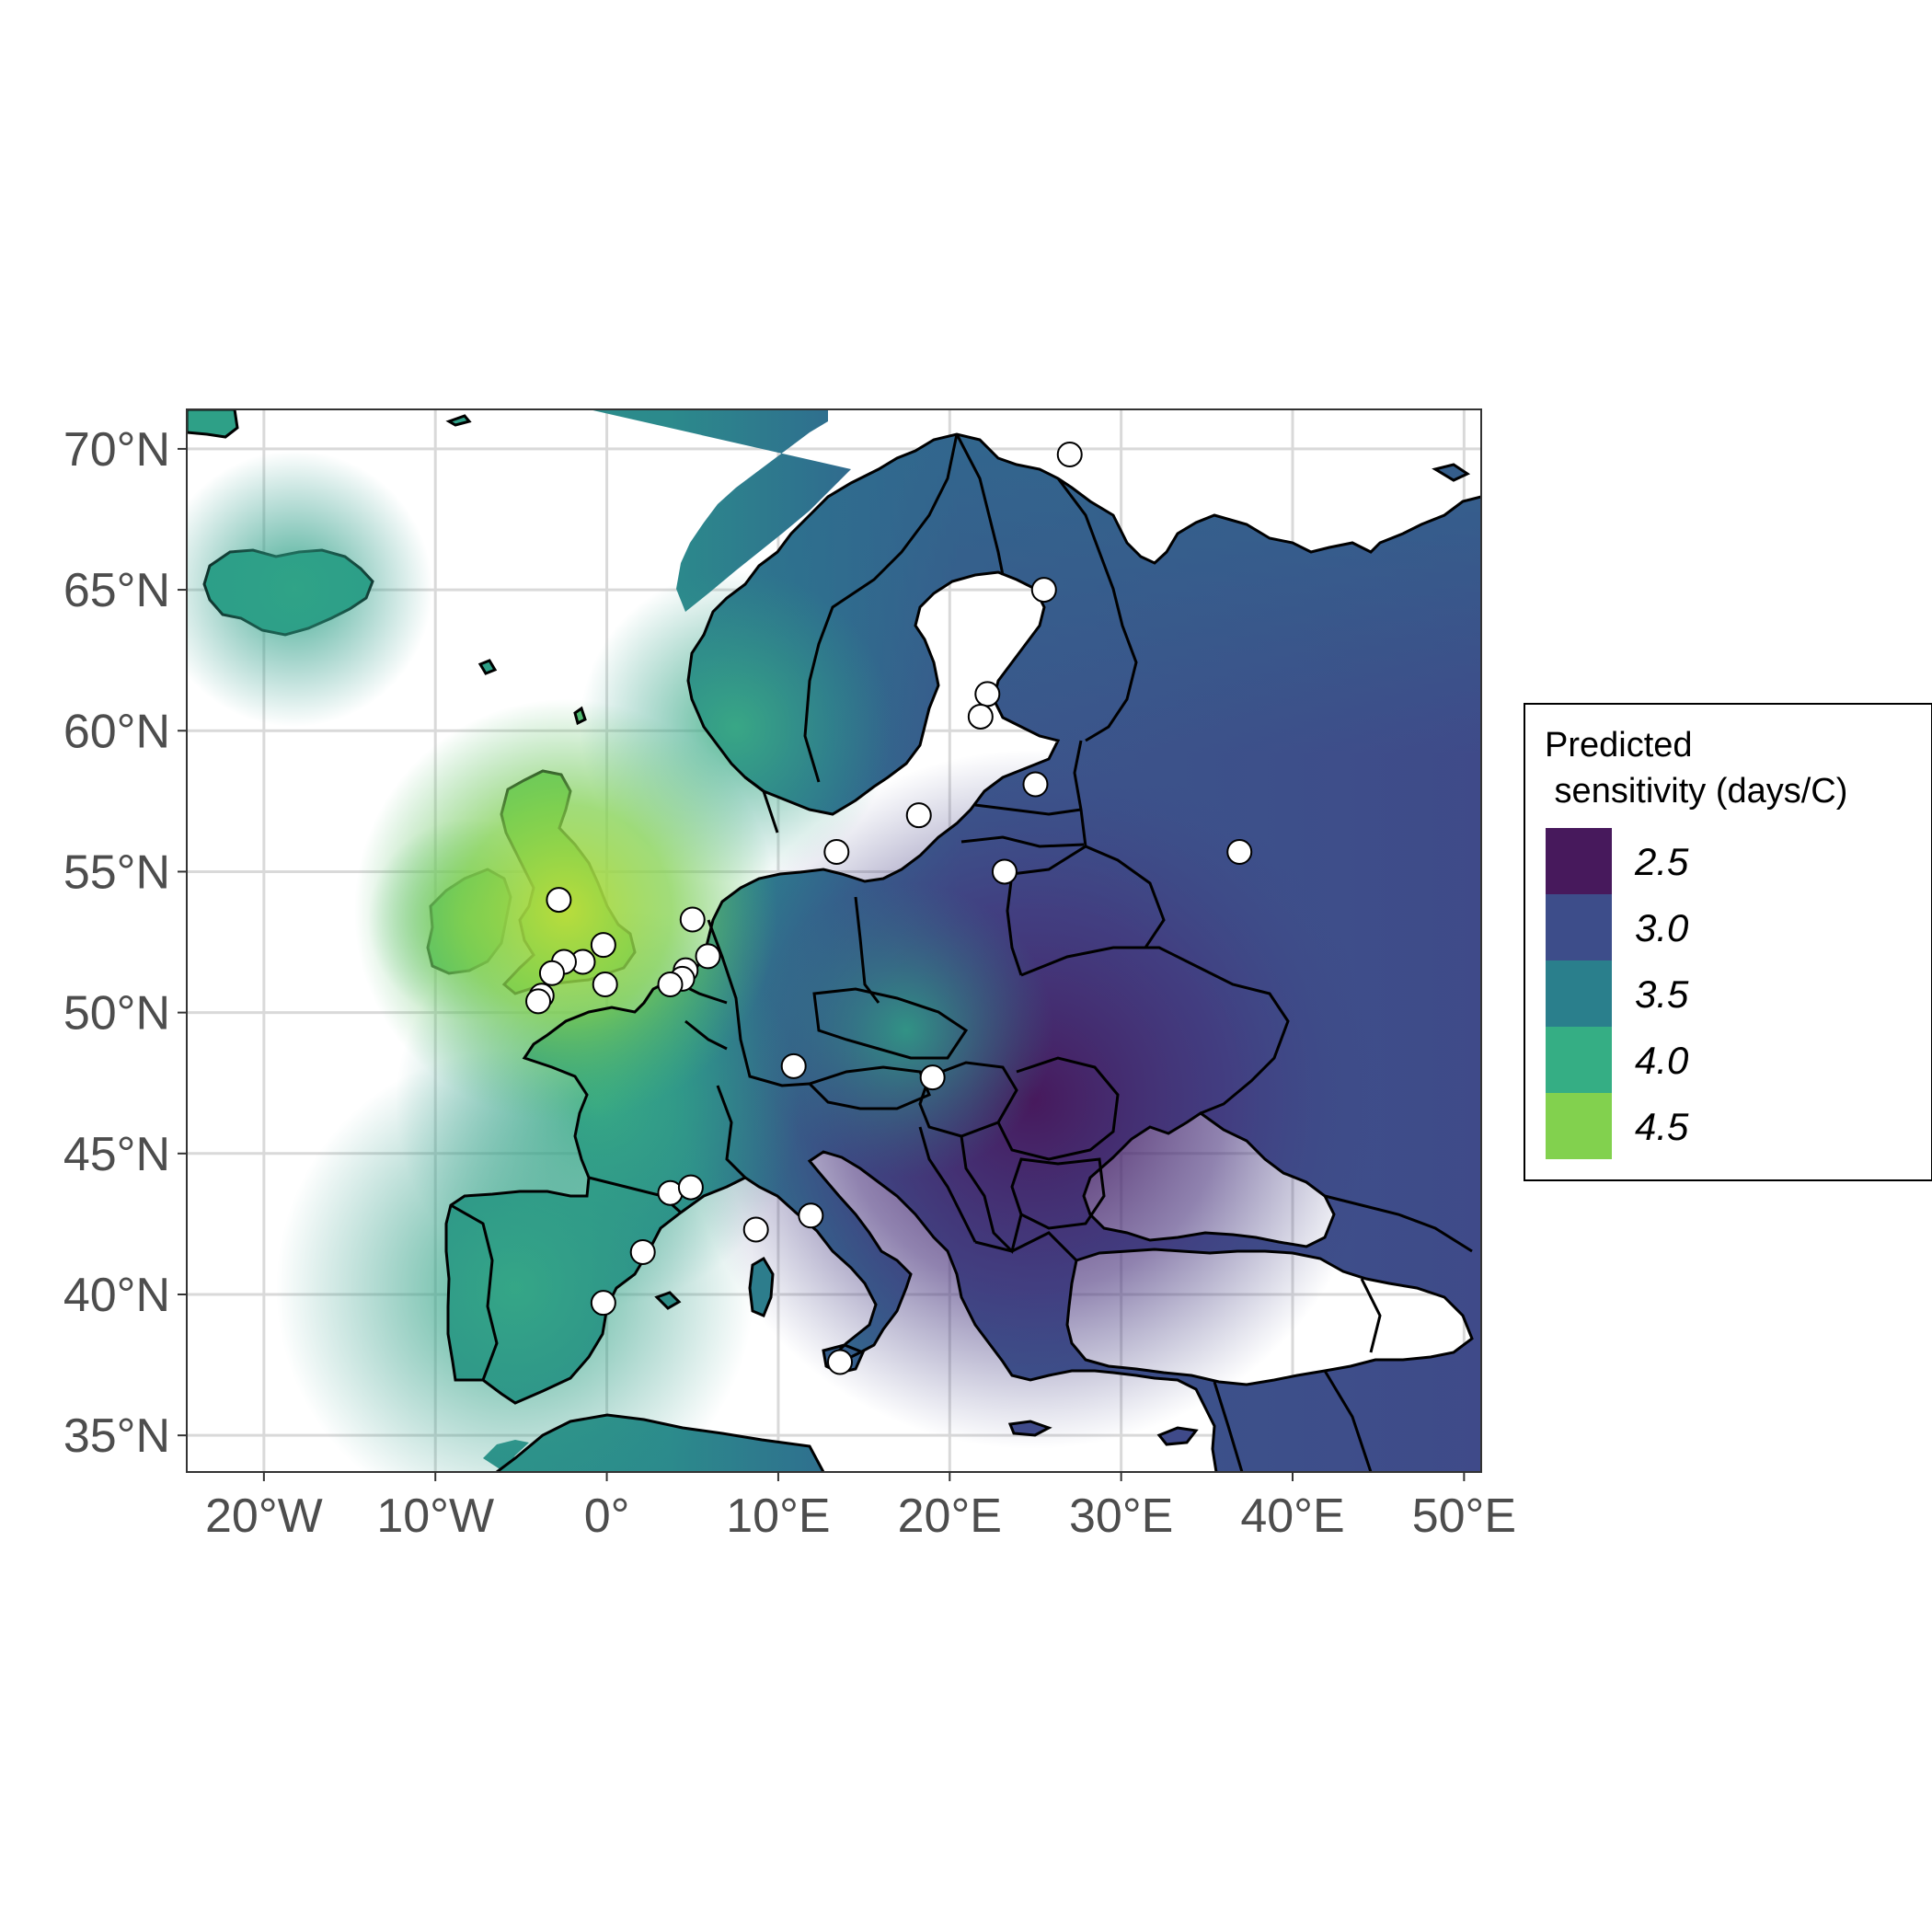 This screenshot has width=1932, height=1932. I want to click on border-latvia-lithuania, so click(1022, 841).